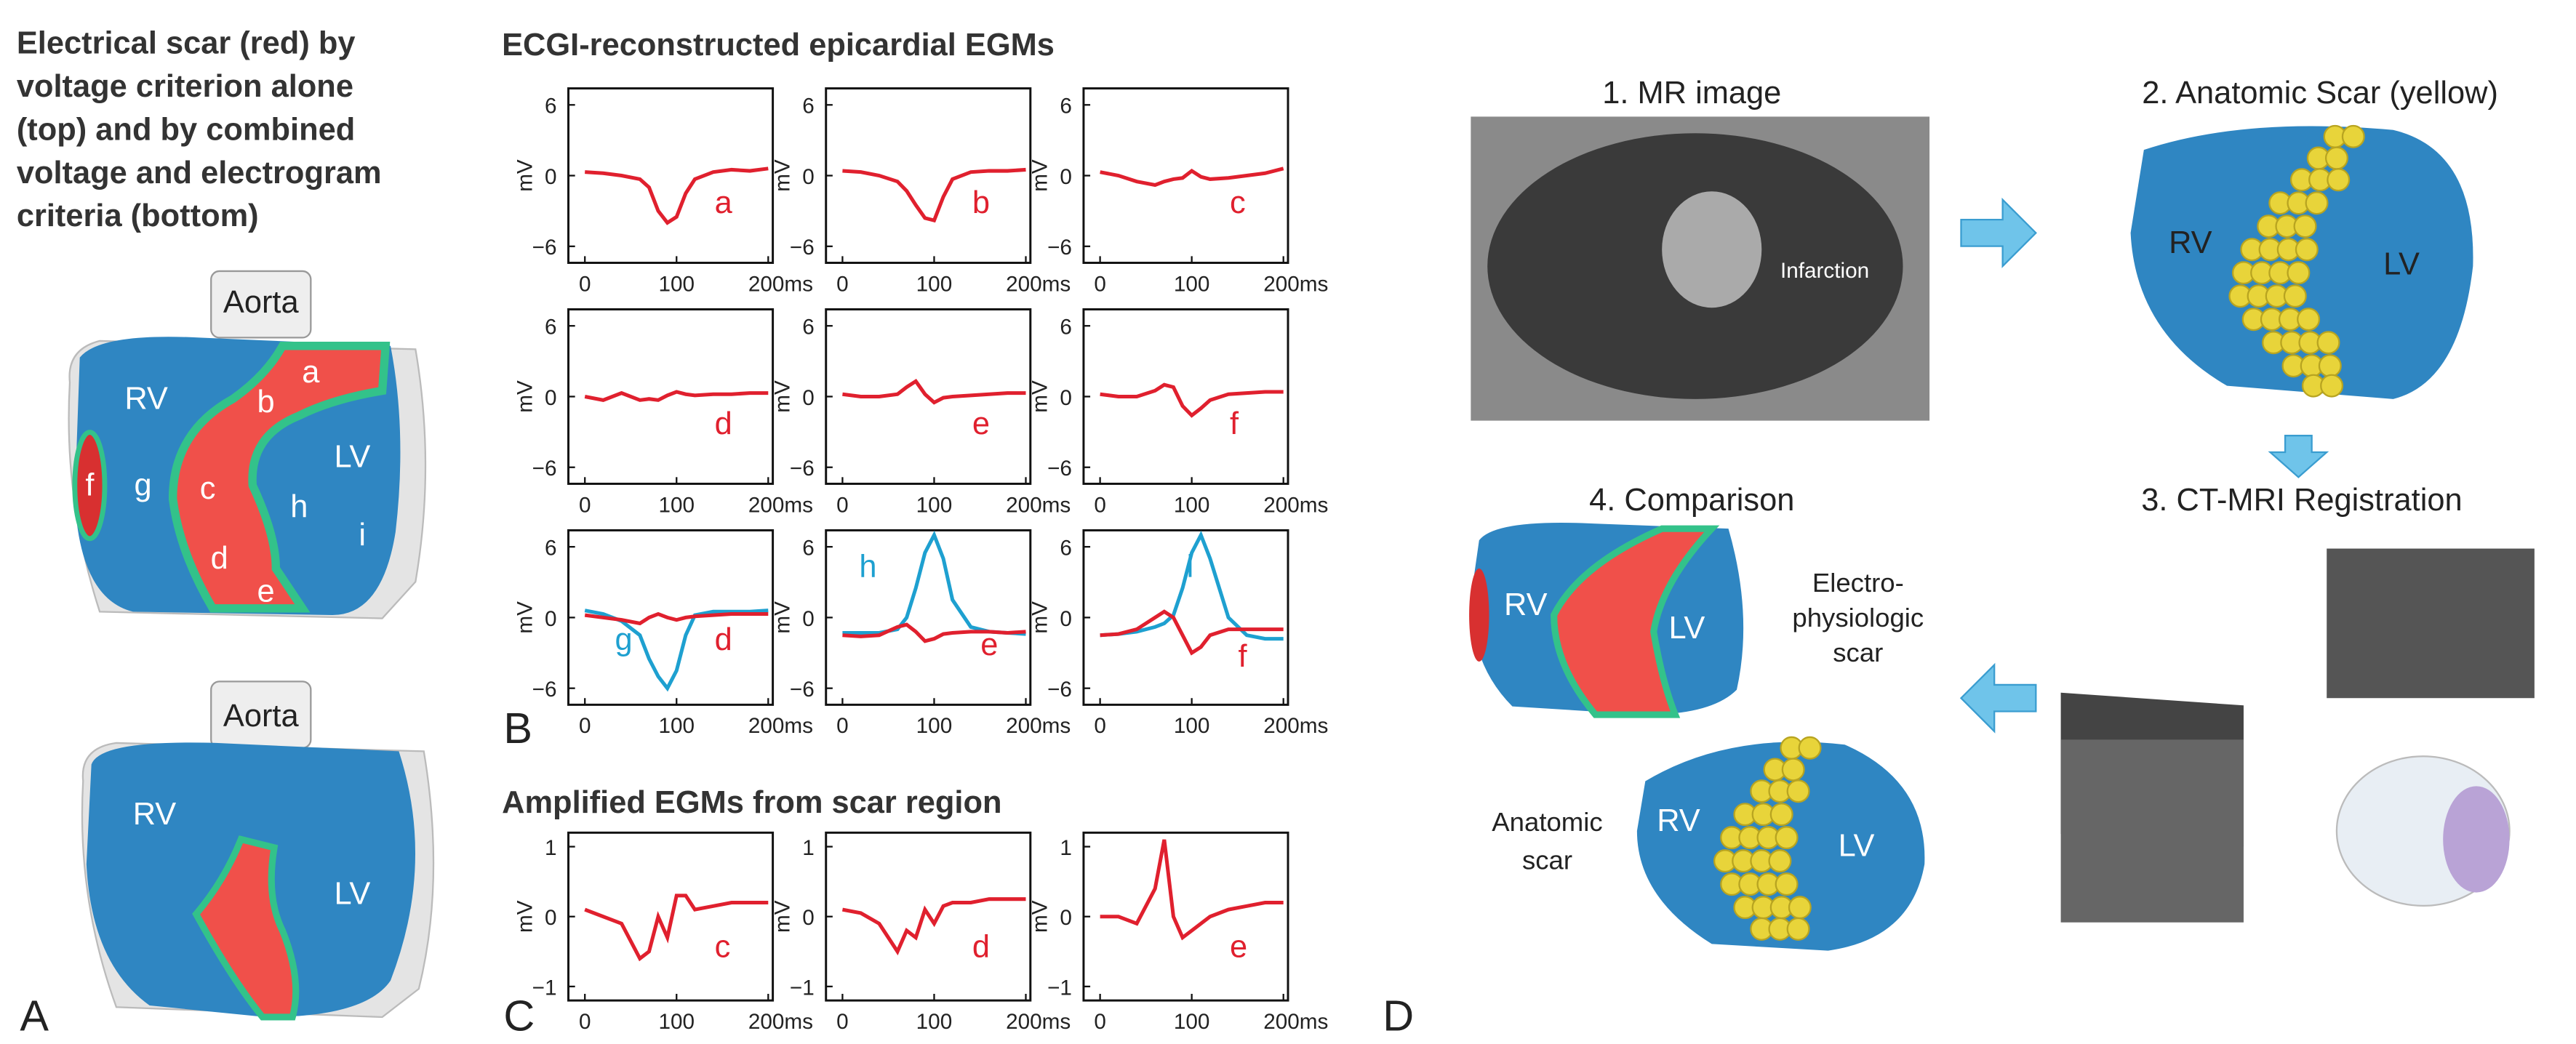 Image resolution: width=2576 pixels, height=1044 pixels. Describe the element at coordinates (989, 644) in the screenshot. I see `trace-label: e` at that location.